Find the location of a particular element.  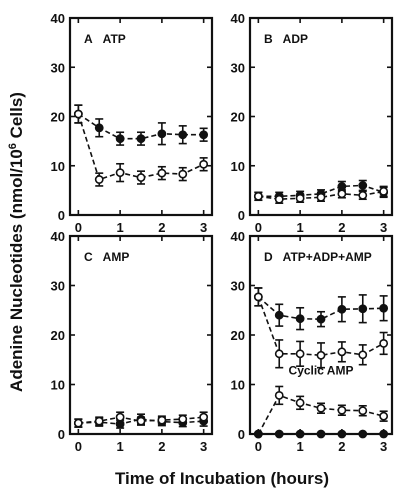

panel-label: C AMP is located at coordinates (106, 257).